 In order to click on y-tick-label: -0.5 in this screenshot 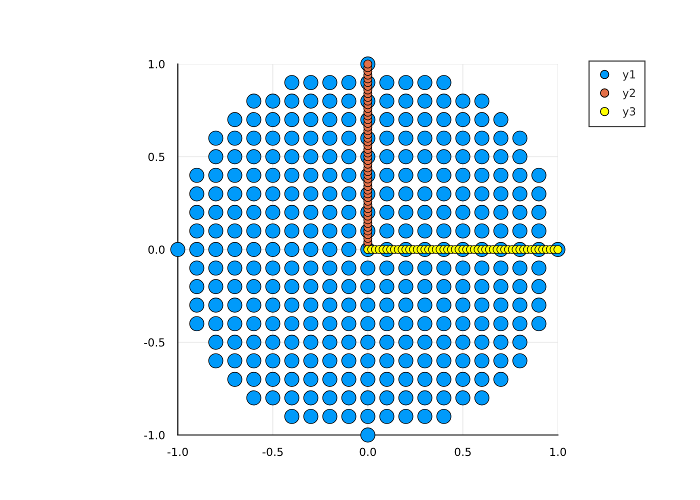, I will do `click(154, 342)`.